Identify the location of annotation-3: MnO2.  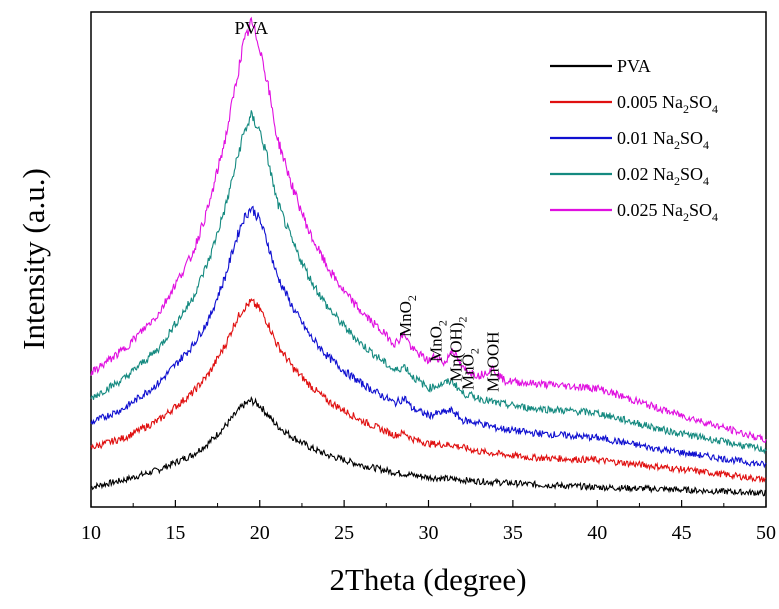
(469, 369).